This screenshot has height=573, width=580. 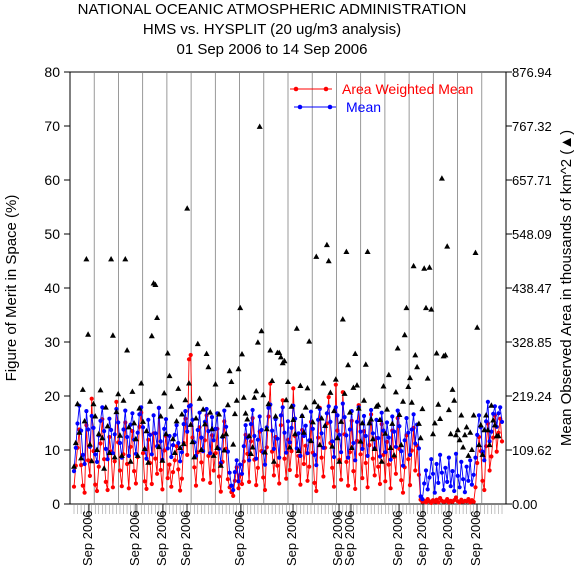 What do you see at coordinates (532, 234) in the screenshot?
I see `y2-tick-label: 548.09` at bounding box center [532, 234].